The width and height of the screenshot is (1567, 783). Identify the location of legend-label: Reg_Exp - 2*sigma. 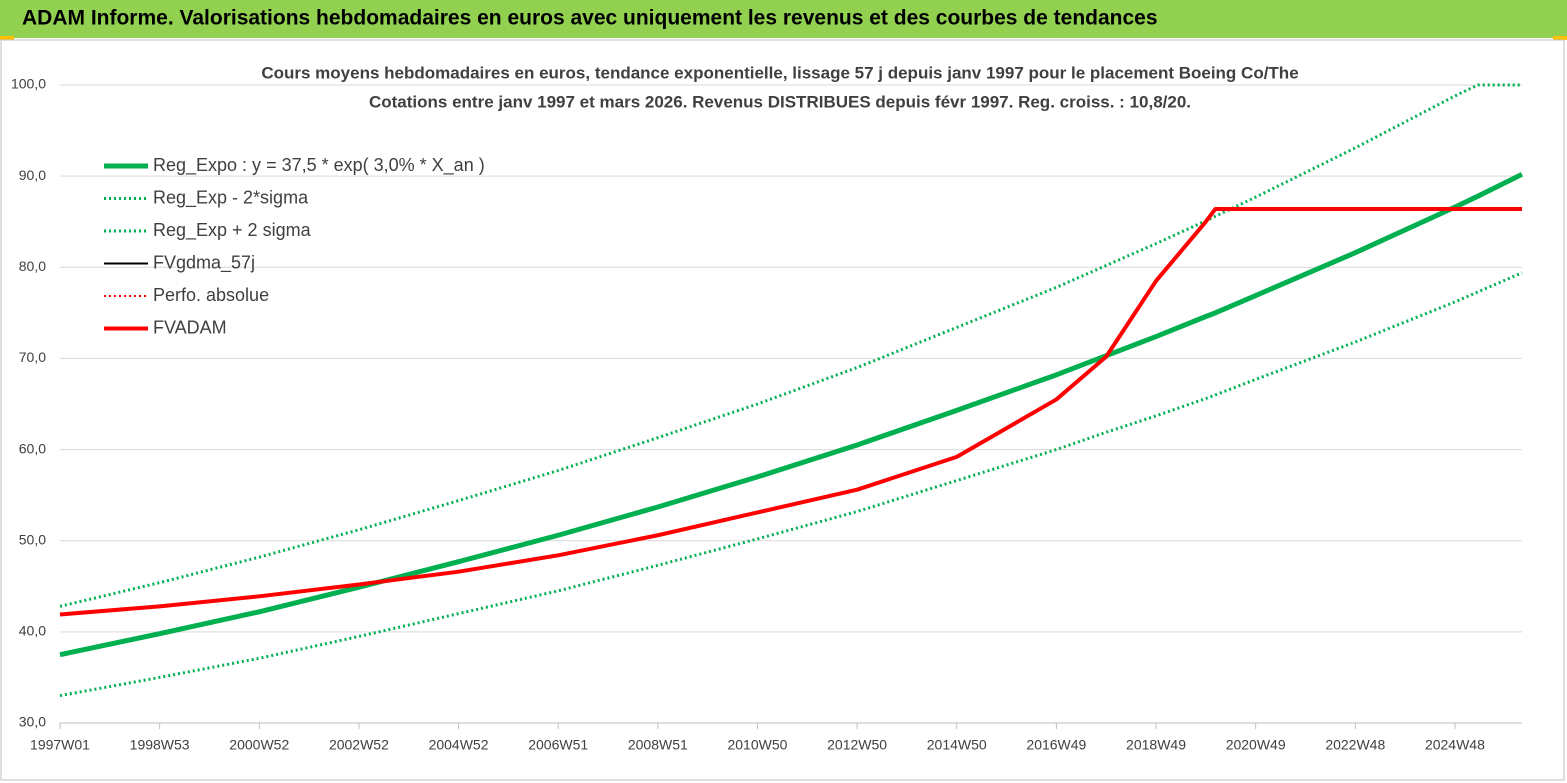
(231, 197).